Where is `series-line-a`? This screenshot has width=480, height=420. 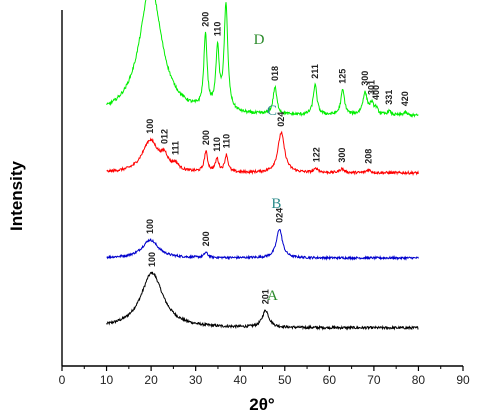 series-line-a is located at coordinates (262, 301).